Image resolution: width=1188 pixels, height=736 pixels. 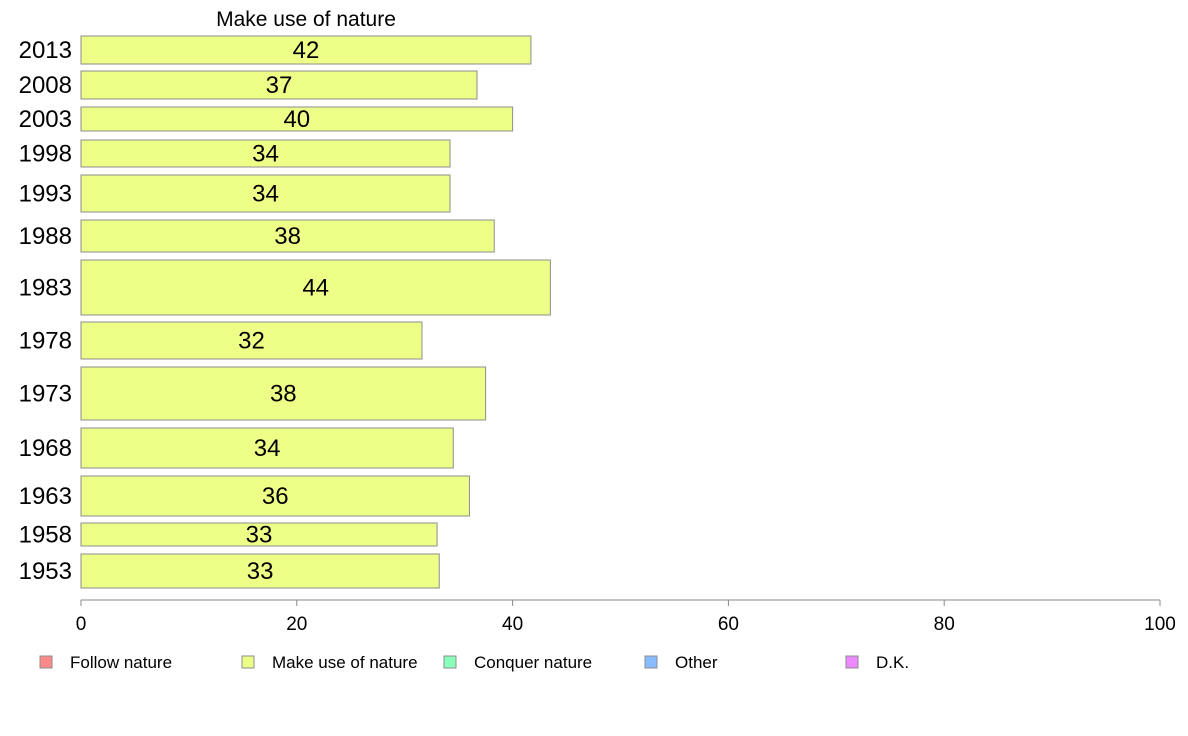 What do you see at coordinates (892, 662) in the screenshot?
I see `legend-label-4: D.K.` at bounding box center [892, 662].